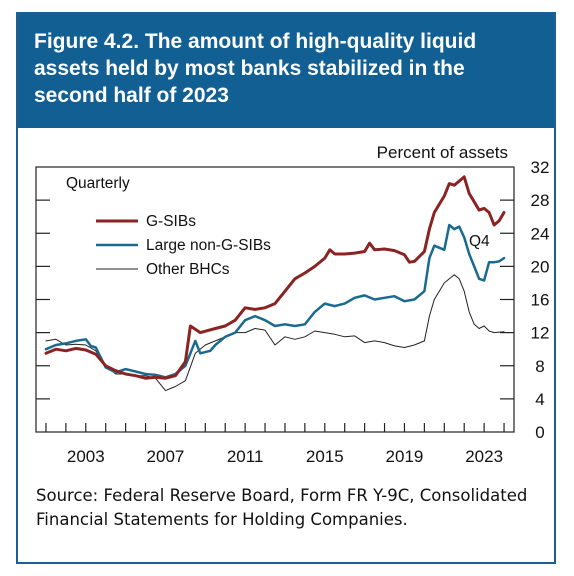 Image resolution: width=574 pixels, height=576 pixels. What do you see at coordinates (171, 221) in the screenshot?
I see `legend-label: G-SIBs` at bounding box center [171, 221].